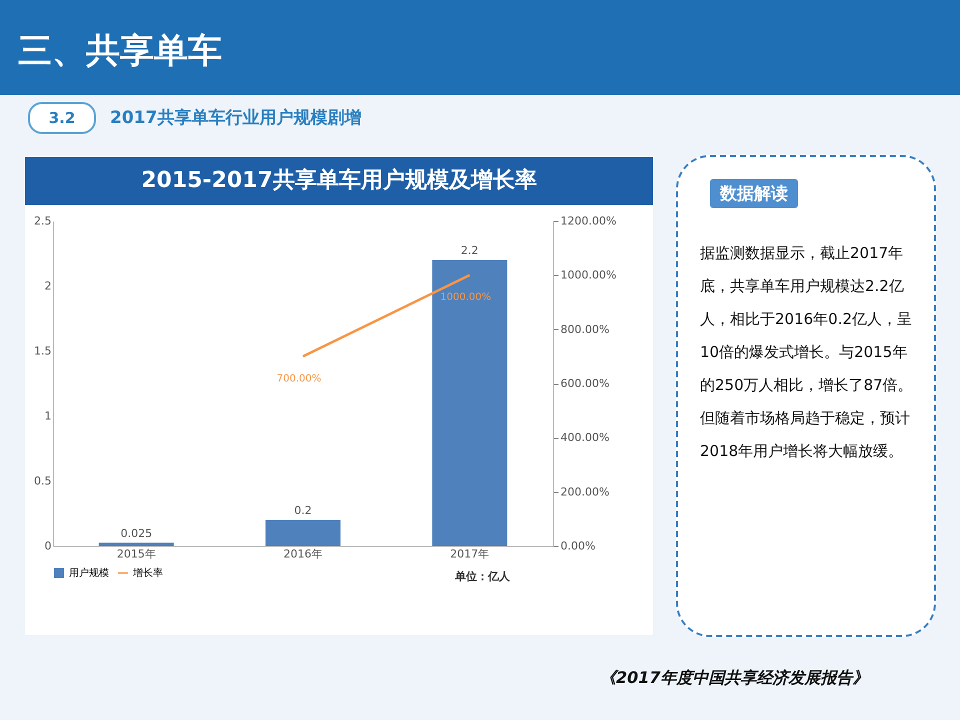 The height and width of the screenshot is (720, 960). I want to click on legend-label: 增长率, so click(147, 573).